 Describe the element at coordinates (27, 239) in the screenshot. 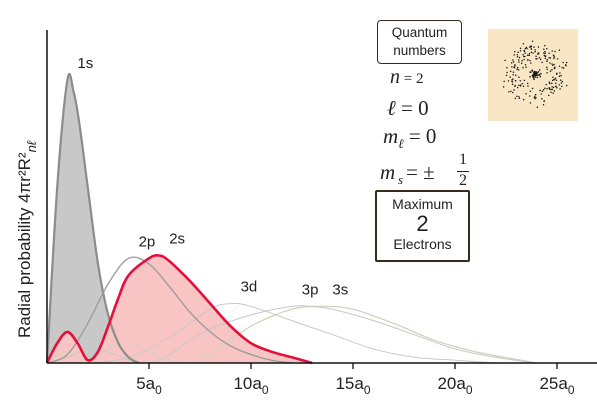

I see `y-axis-label: Radial probability 4πr²R²nℓ` at that location.